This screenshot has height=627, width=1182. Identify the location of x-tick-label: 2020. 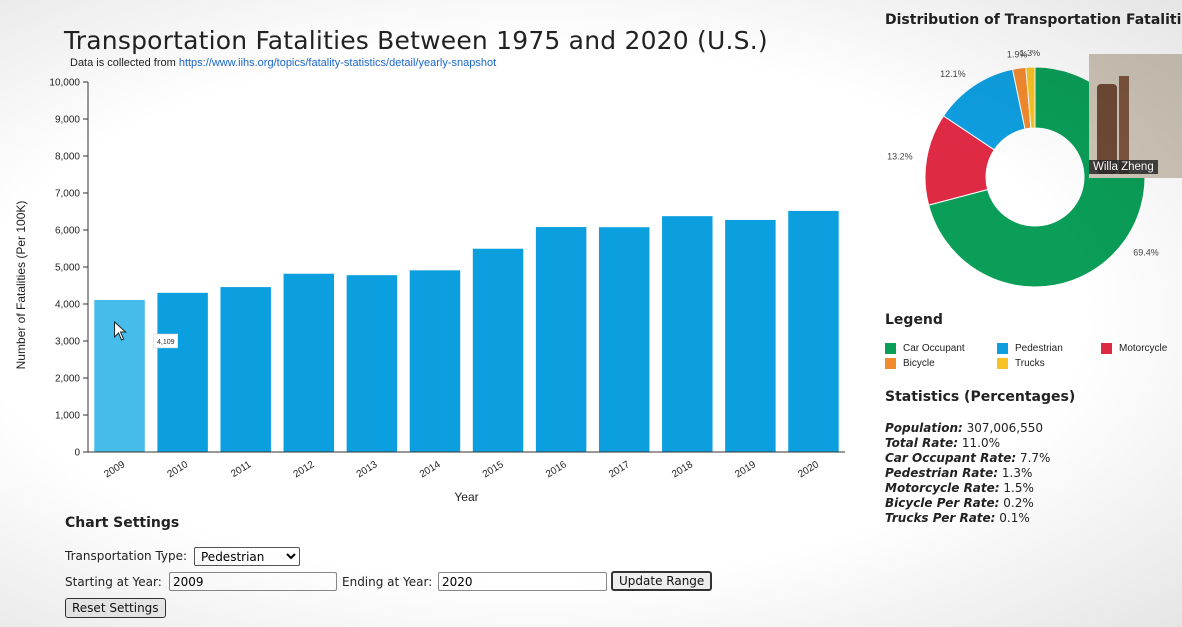
(808, 469).